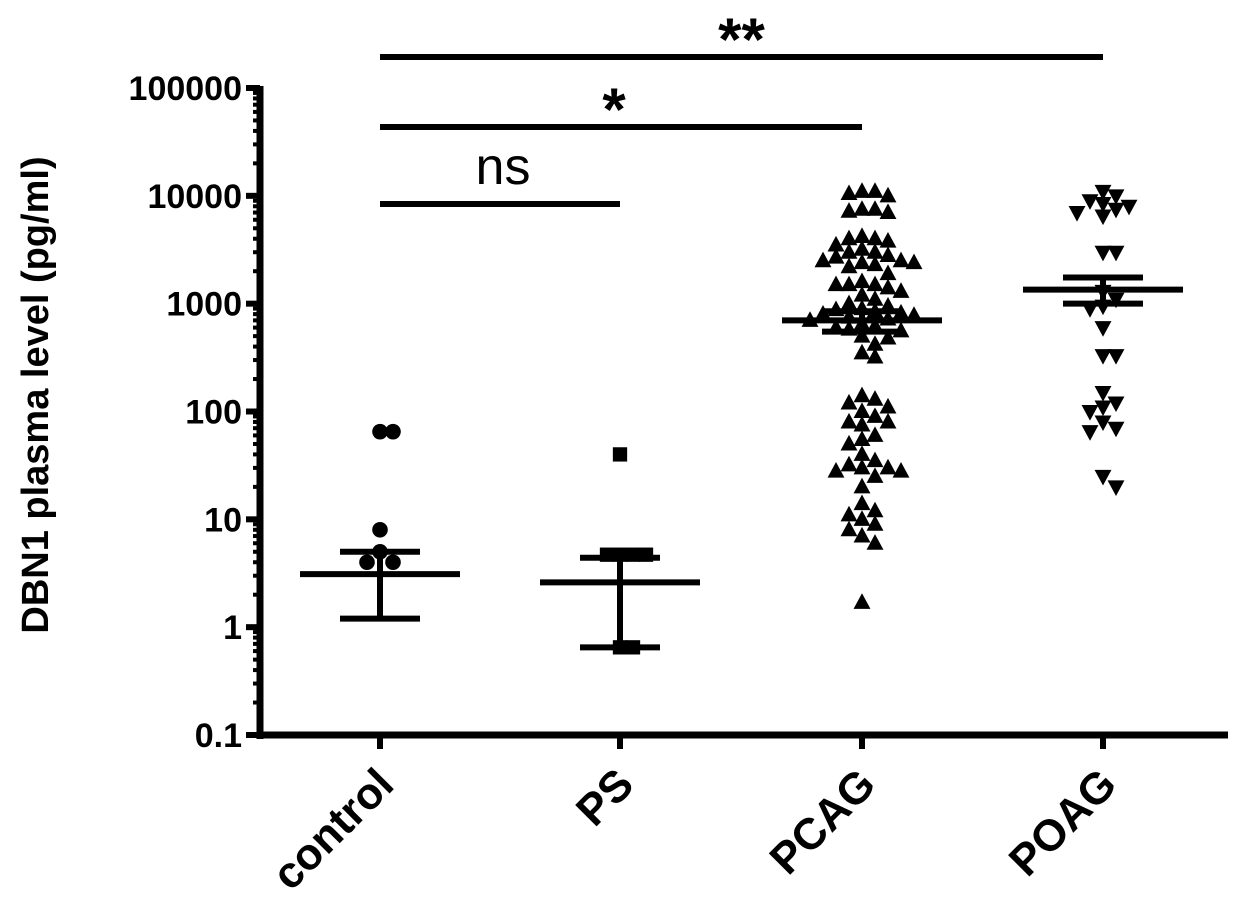  I want to click on y-tick-label: 1, so click(232, 628).